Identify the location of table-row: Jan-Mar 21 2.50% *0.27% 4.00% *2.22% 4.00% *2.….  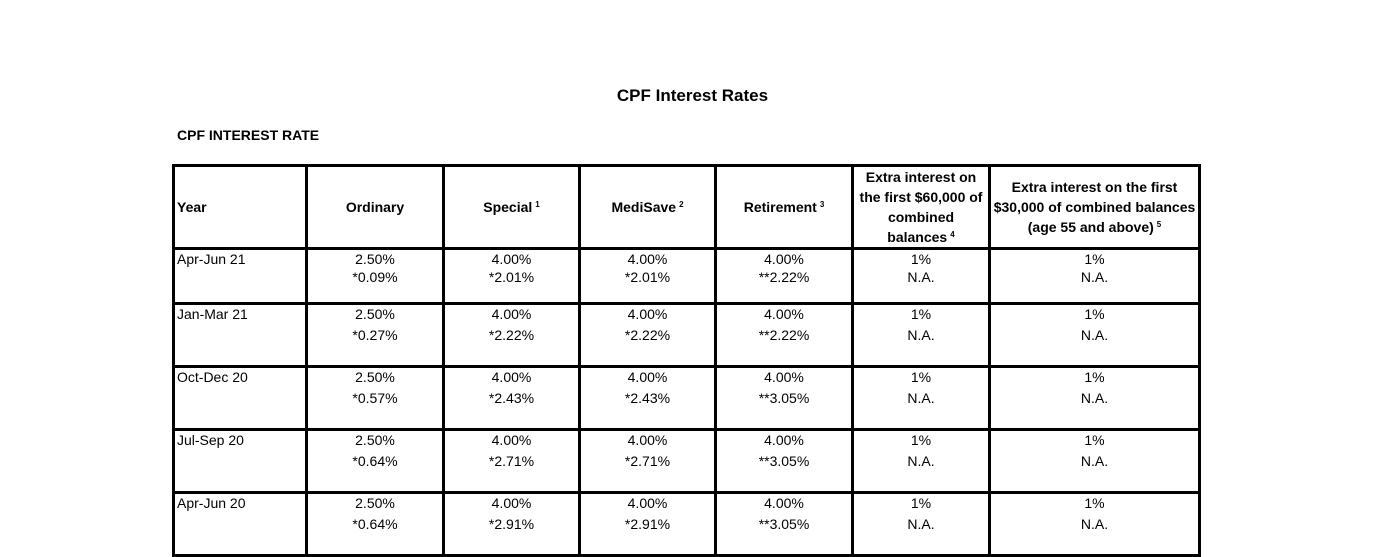
(686, 335).